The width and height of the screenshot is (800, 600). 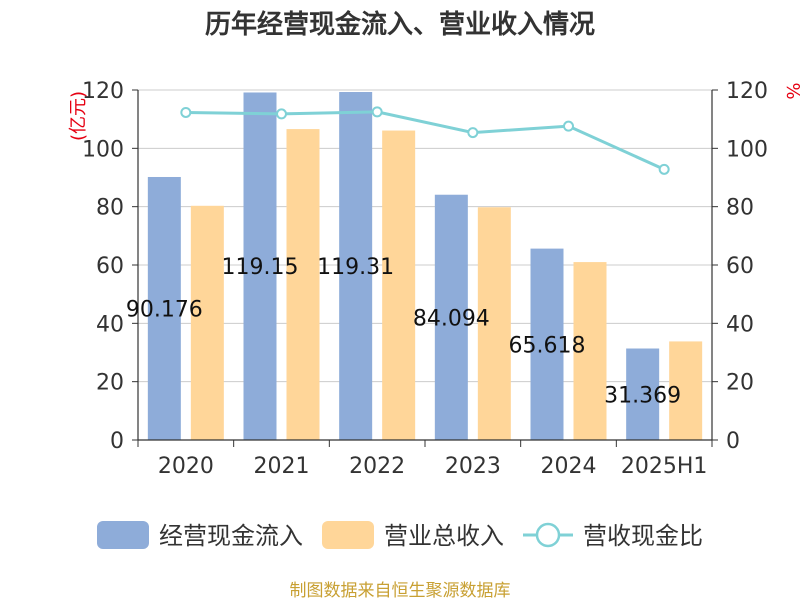 I want to click on ratio-line, so click(x=425, y=140).